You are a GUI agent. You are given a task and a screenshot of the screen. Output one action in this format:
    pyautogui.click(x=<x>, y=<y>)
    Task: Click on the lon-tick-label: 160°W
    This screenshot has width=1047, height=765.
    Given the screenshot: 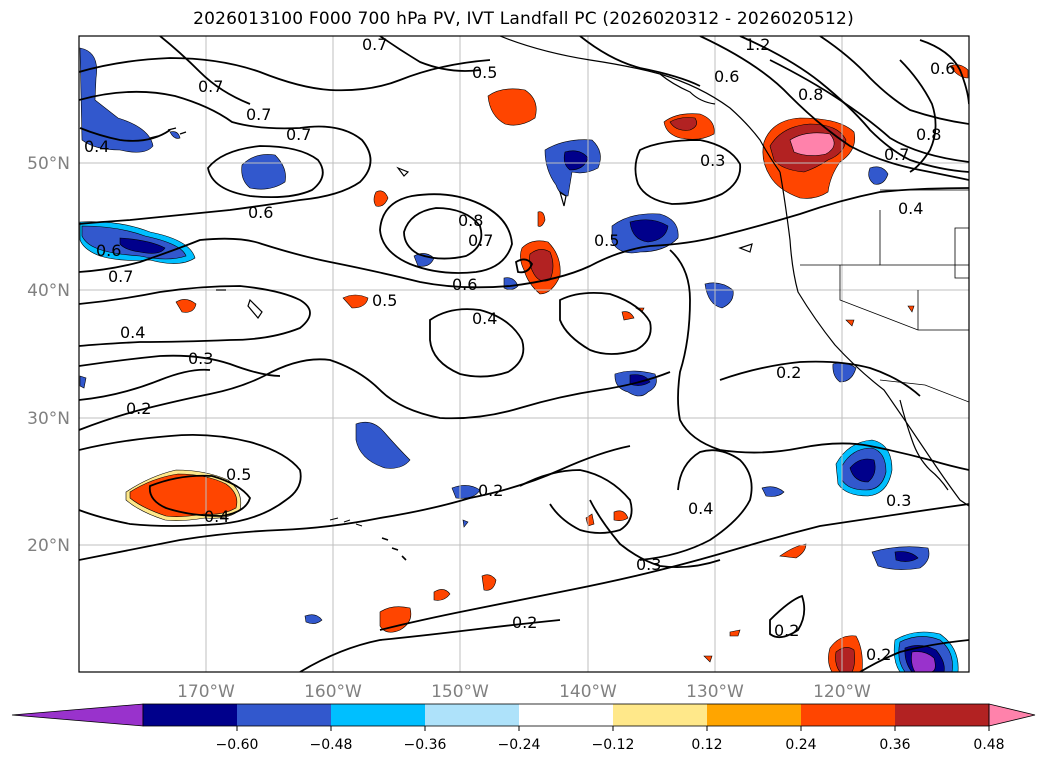 What is the action you would take?
    pyautogui.click(x=333, y=692)
    